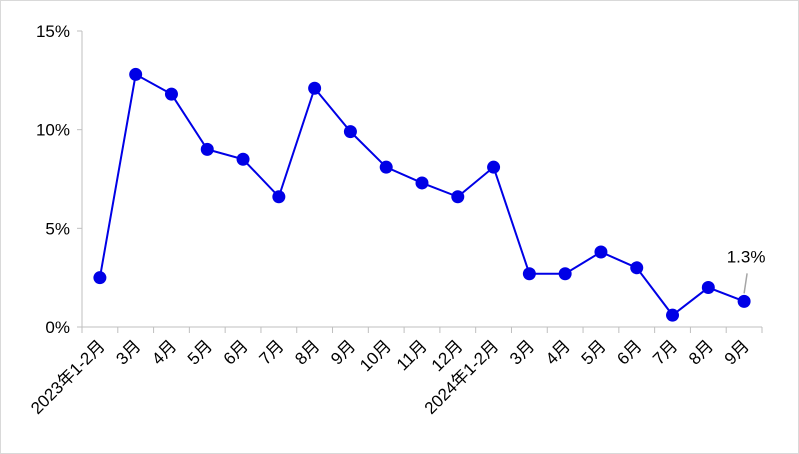  What do you see at coordinates (57, 327) in the screenshot?
I see `y-tick-label: 0%` at bounding box center [57, 327].